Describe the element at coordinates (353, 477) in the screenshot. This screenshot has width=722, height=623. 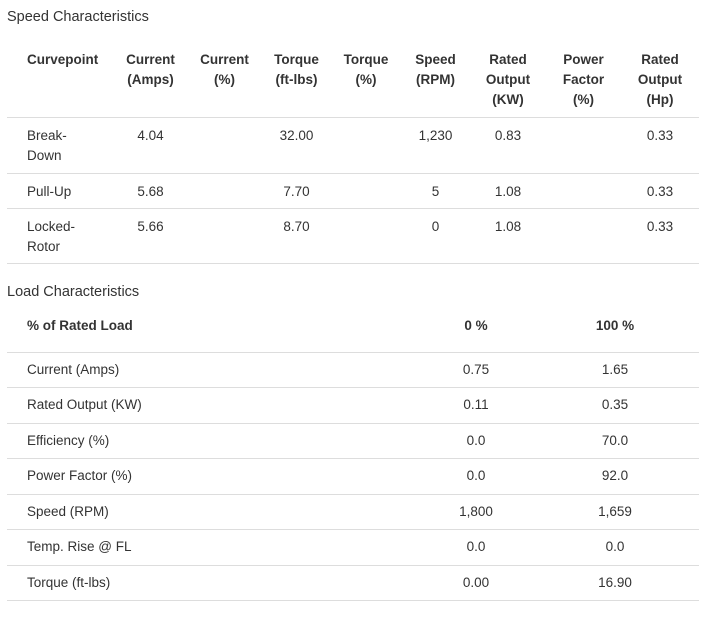
I see `table-row: Power Factor (%) 0.0 92.0` at that location.